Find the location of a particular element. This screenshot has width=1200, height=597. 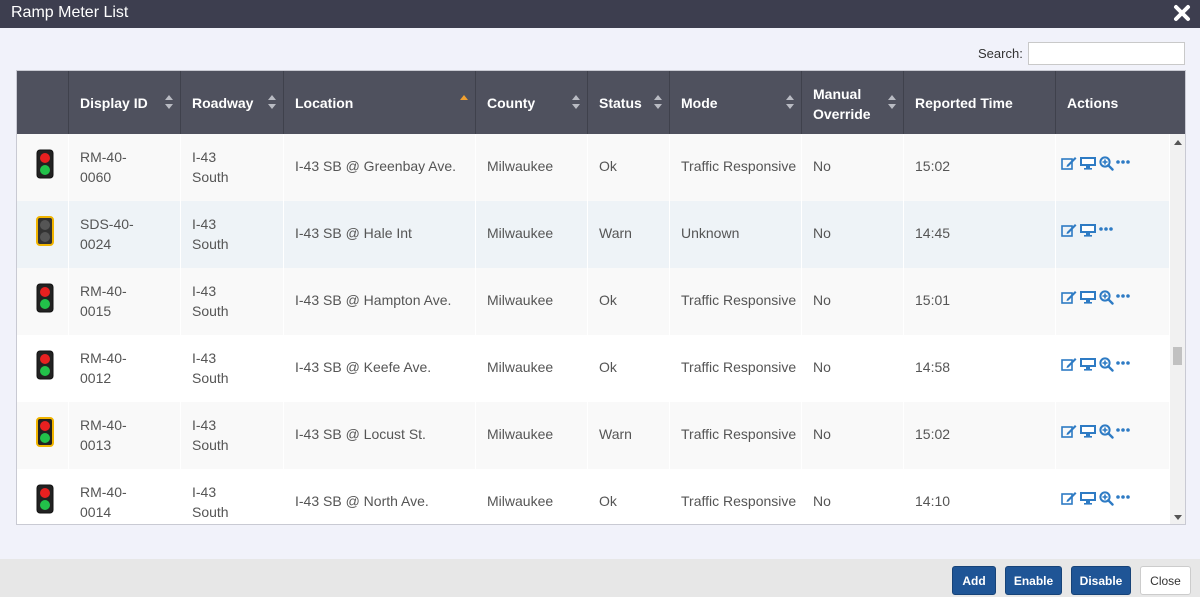

cell-display-id: RM-40- 0015 is located at coordinates (125, 301).